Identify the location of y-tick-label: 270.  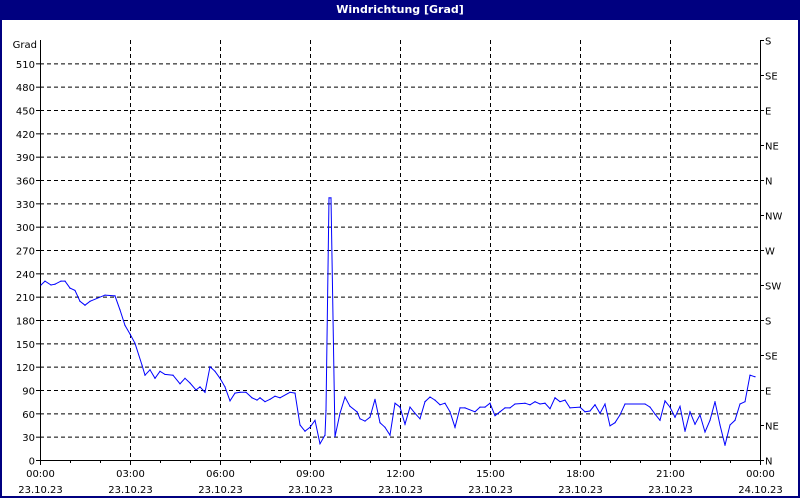
(25, 252).